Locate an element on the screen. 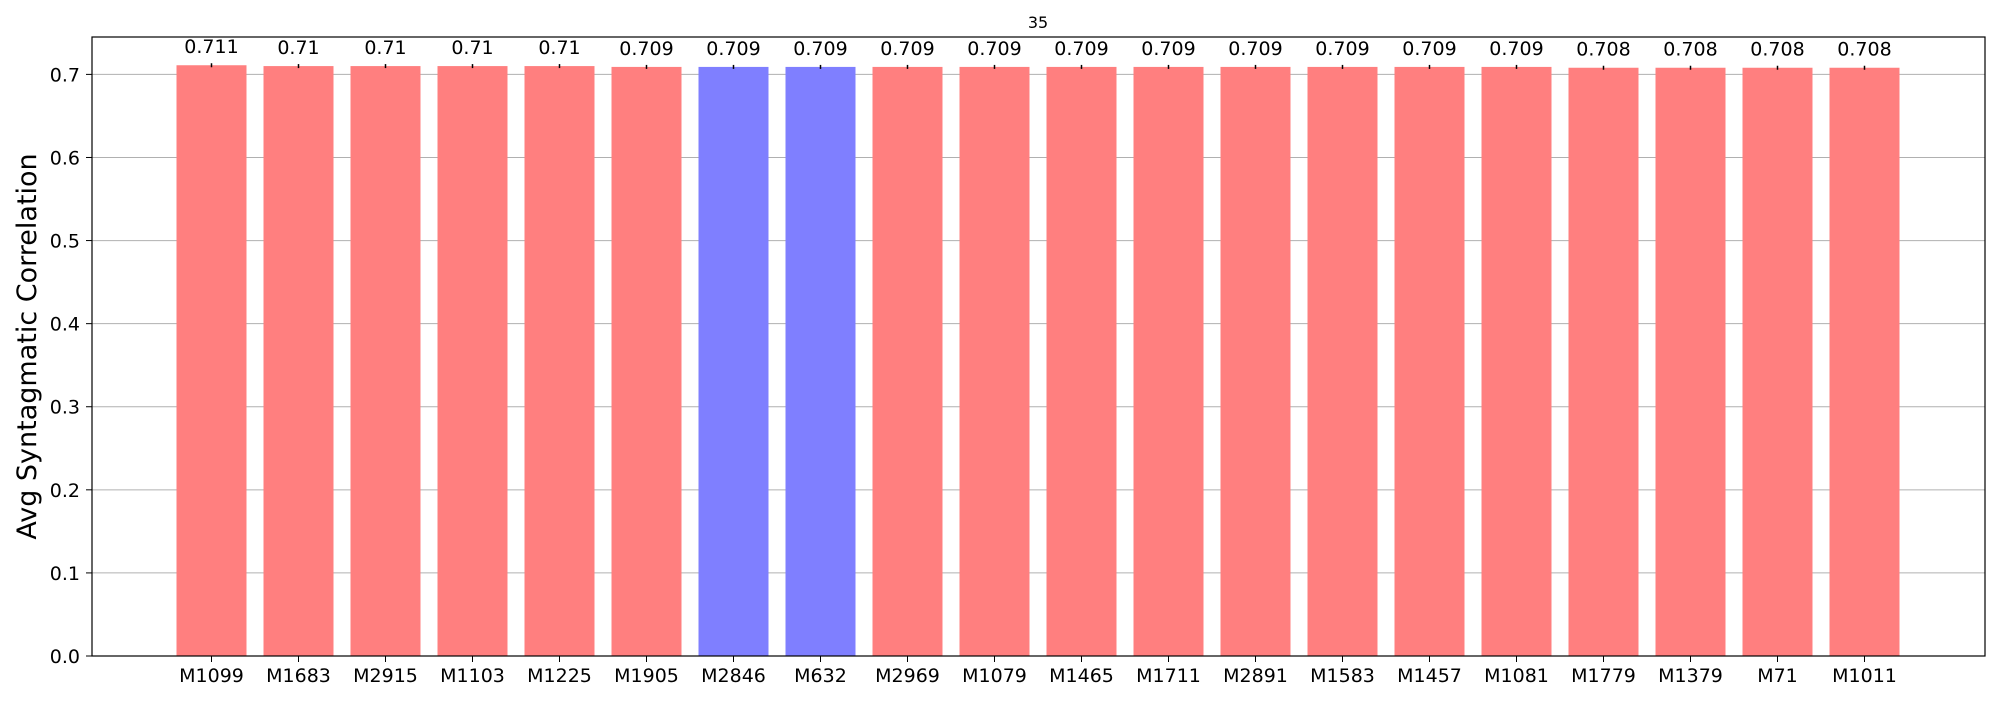  x-tick-label: M1011 is located at coordinates (1864, 676).